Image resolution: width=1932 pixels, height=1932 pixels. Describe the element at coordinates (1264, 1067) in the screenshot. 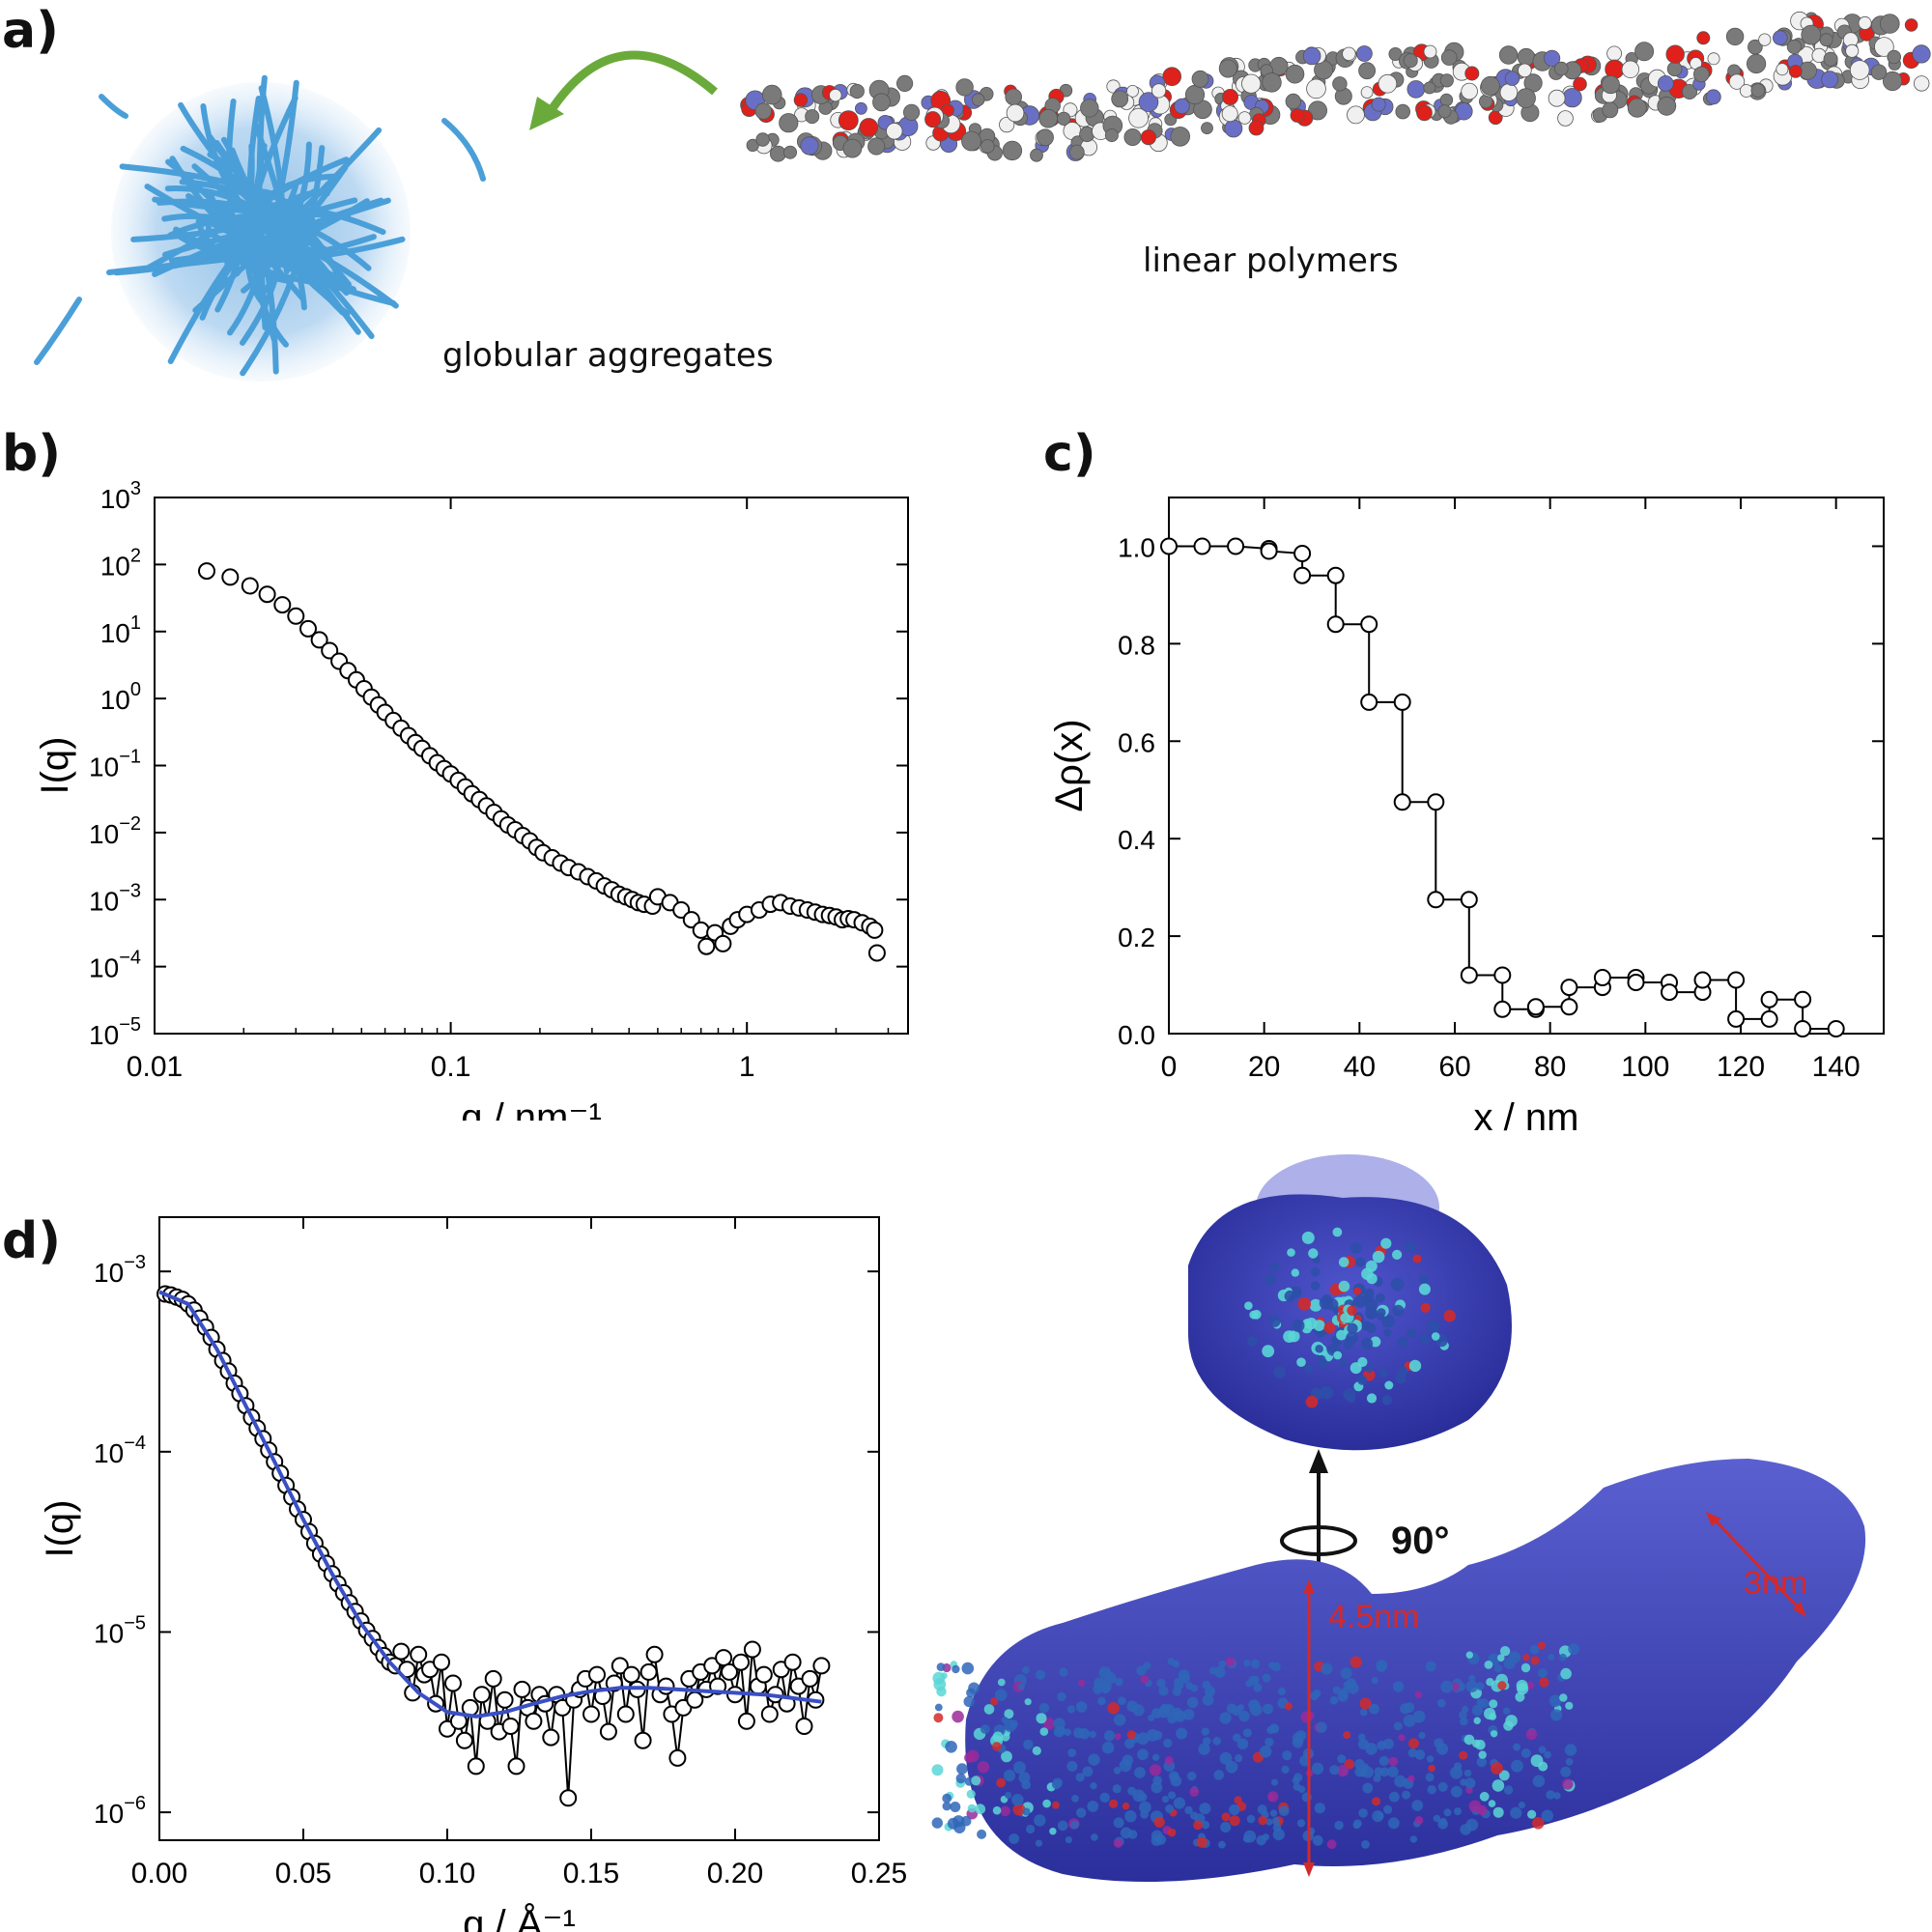

I see `x-tick-label: 20` at that location.